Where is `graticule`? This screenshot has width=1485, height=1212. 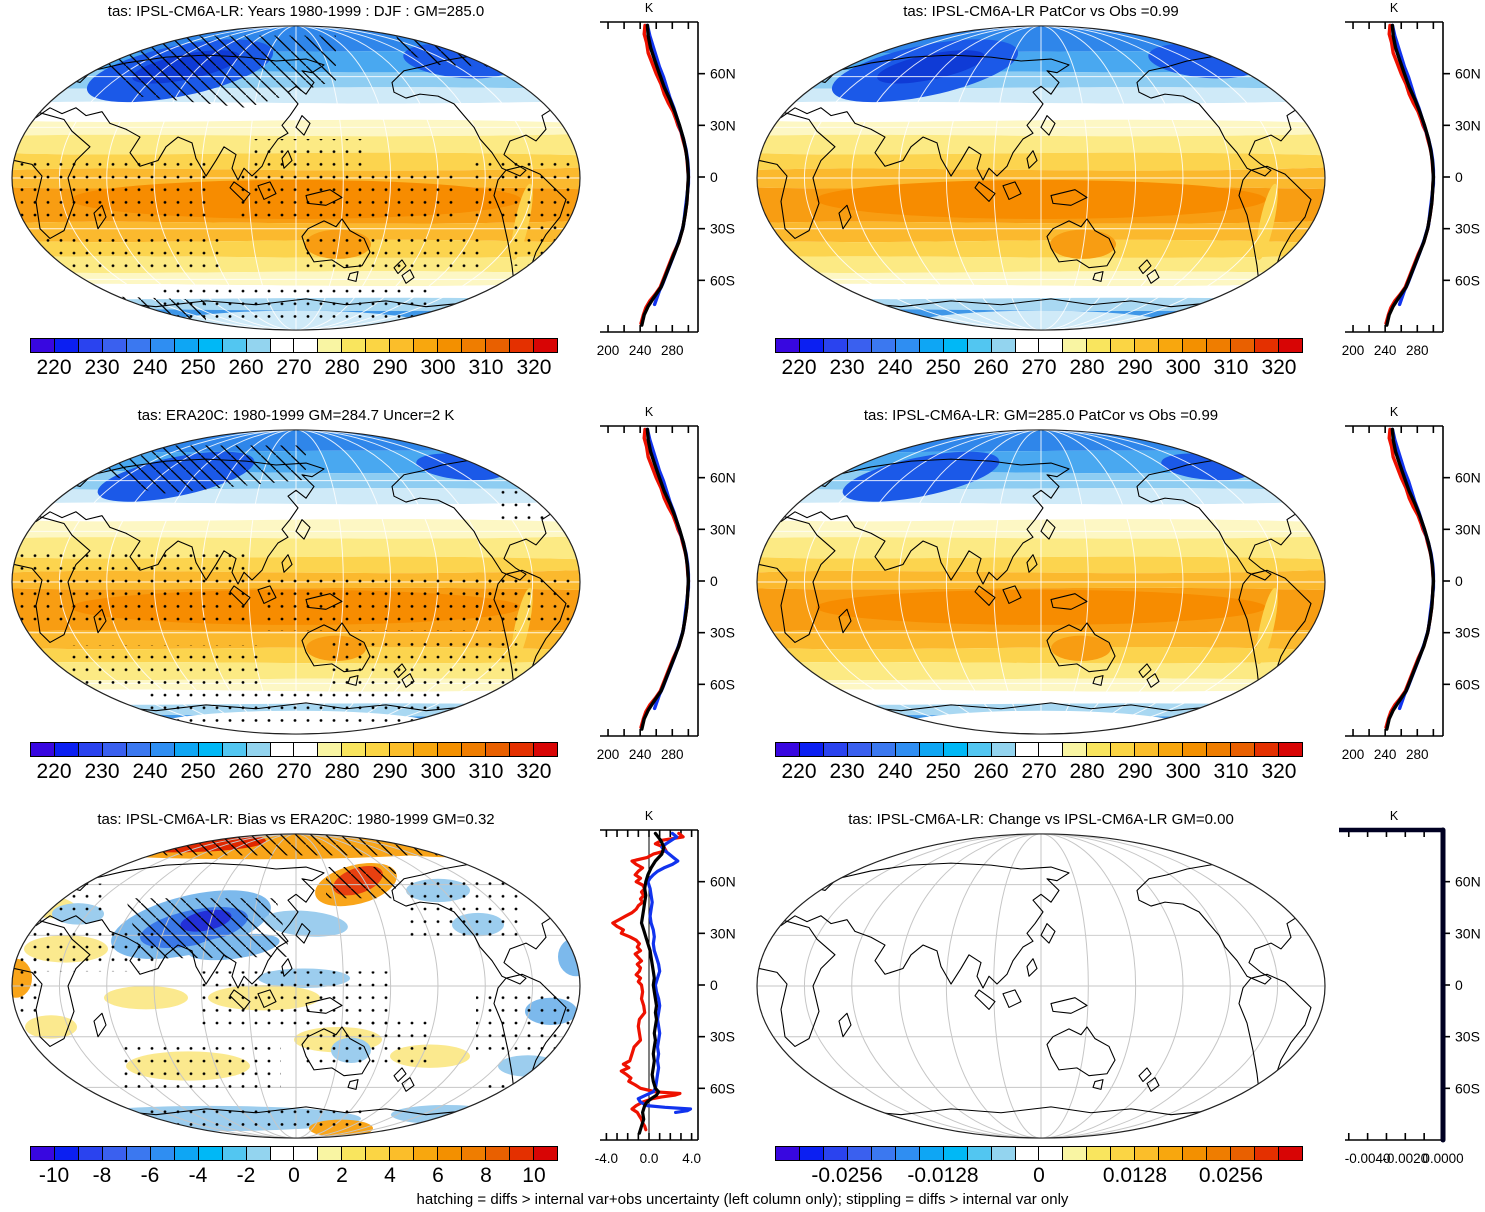 graticule is located at coordinates (1041, 178).